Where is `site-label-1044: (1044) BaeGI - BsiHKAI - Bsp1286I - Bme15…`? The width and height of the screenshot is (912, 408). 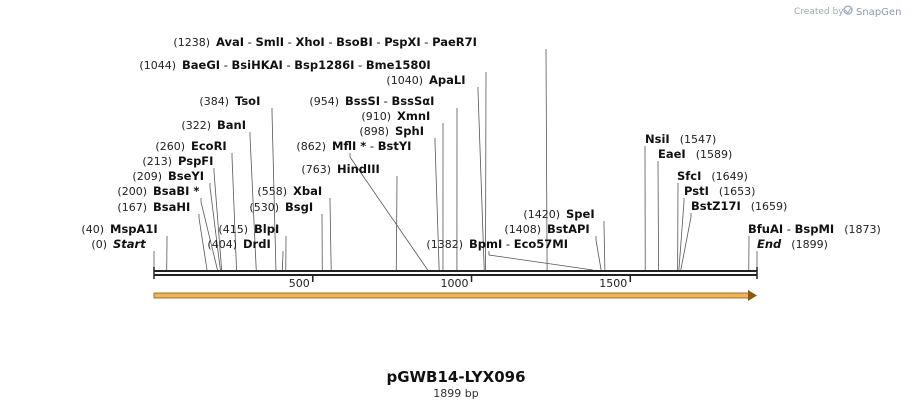
site-label-1044: (1044) BaeGI - BsiHKAI - Bsp1286I - Bme15… is located at coordinates (284, 65).